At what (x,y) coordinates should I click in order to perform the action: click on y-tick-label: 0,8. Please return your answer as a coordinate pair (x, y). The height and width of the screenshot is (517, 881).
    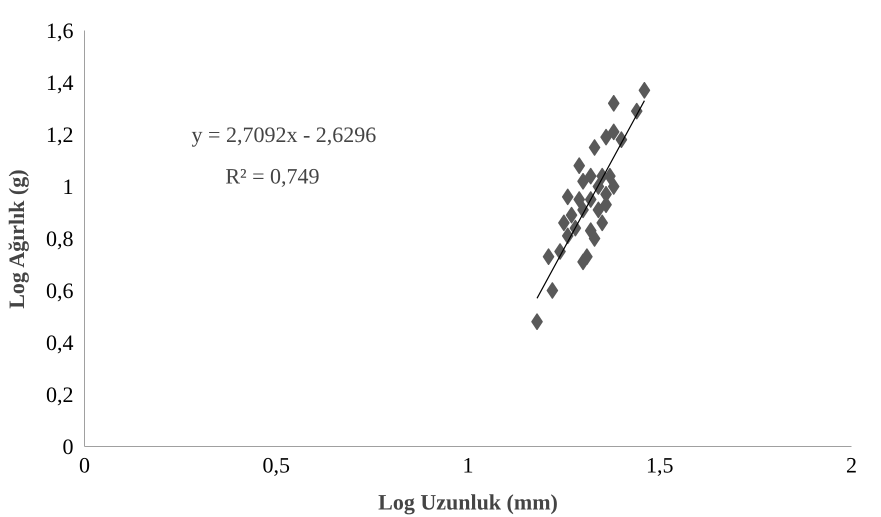
    Looking at the image, I should click on (60, 238).